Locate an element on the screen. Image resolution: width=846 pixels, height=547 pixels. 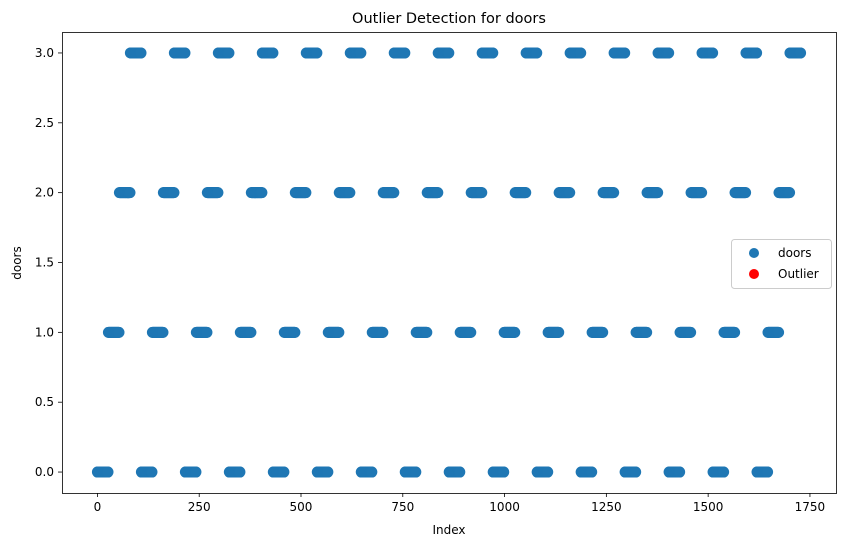
x-tick-label: 1000 is located at coordinates (504, 507).